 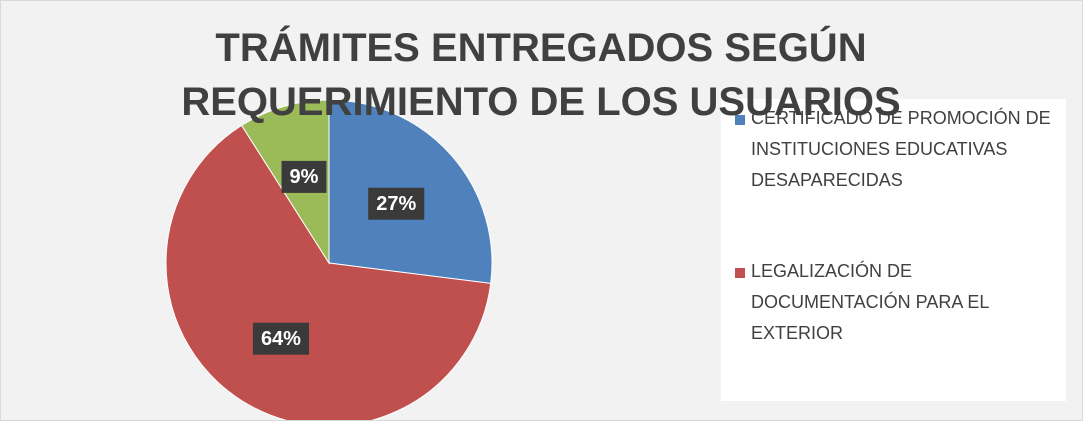 I want to click on data-label-text: 9%, so click(x=304, y=177).